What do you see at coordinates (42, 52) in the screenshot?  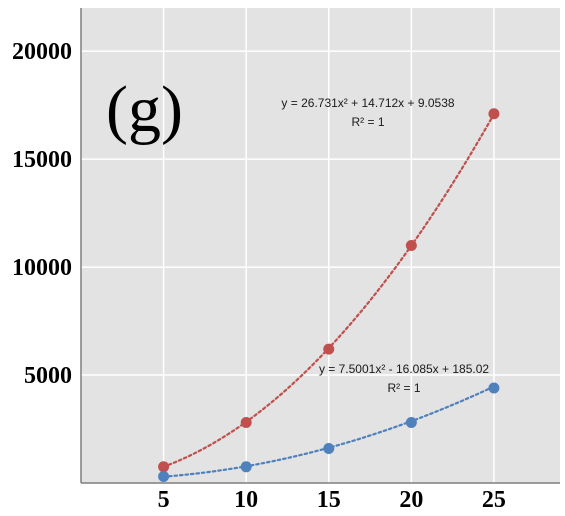 I see `y-tick-label: 20000` at bounding box center [42, 52].